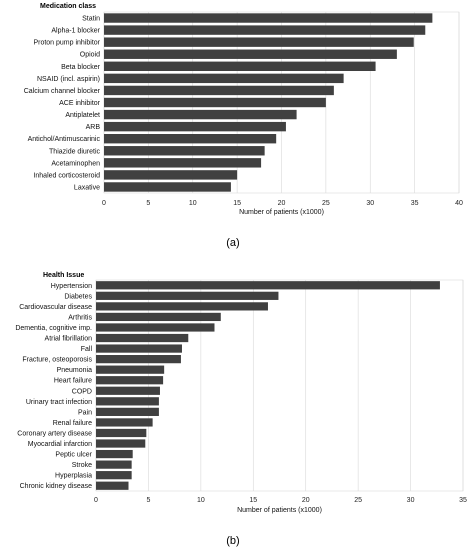 This screenshot has height=550, width=471. Describe the element at coordinates (57, 360) in the screenshot. I see `panel-b-category-label-7: Fracture, osteoporosis` at that location.